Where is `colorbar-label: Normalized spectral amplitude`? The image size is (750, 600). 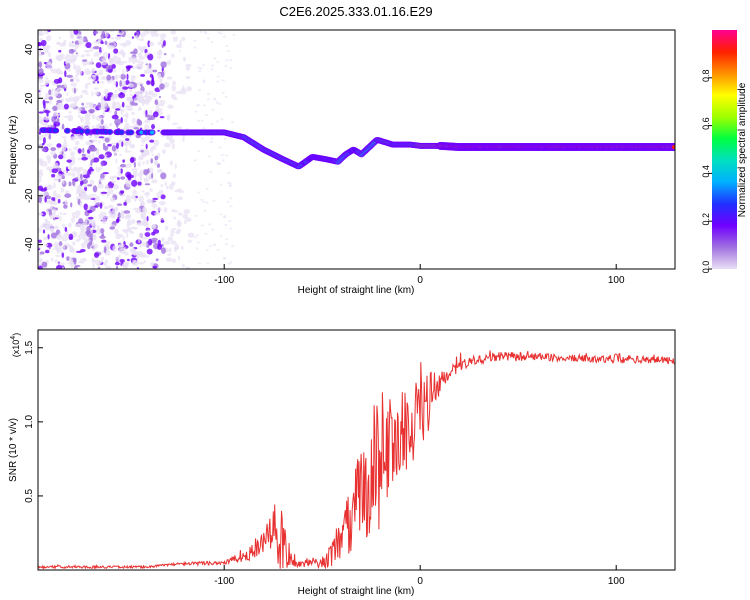
colorbar-label: Normalized spectral amplitude is located at coordinates (742, 149).